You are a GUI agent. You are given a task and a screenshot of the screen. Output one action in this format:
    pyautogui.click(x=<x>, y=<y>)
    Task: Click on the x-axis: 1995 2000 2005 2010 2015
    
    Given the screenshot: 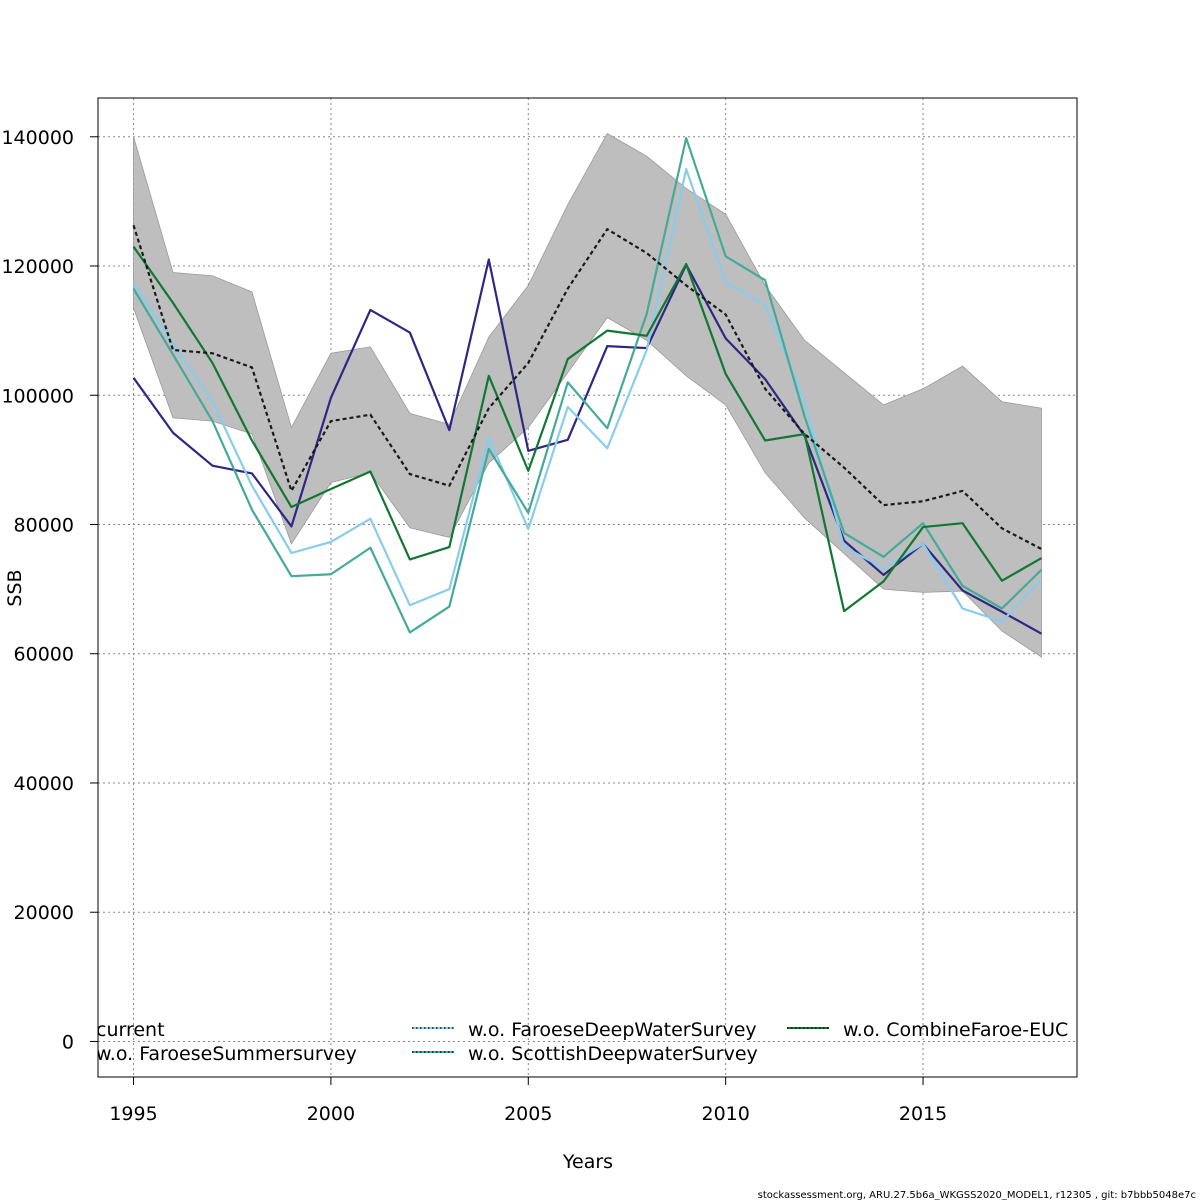 What is the action you would take?
    pyautogui.click(x=528, y=1101)
    